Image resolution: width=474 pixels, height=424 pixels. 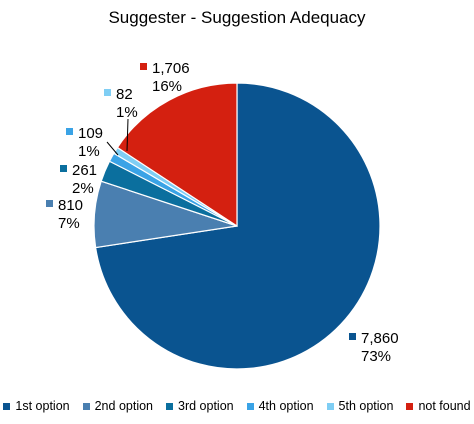 I want to click on pie-slice, so click(x=177, y=155).